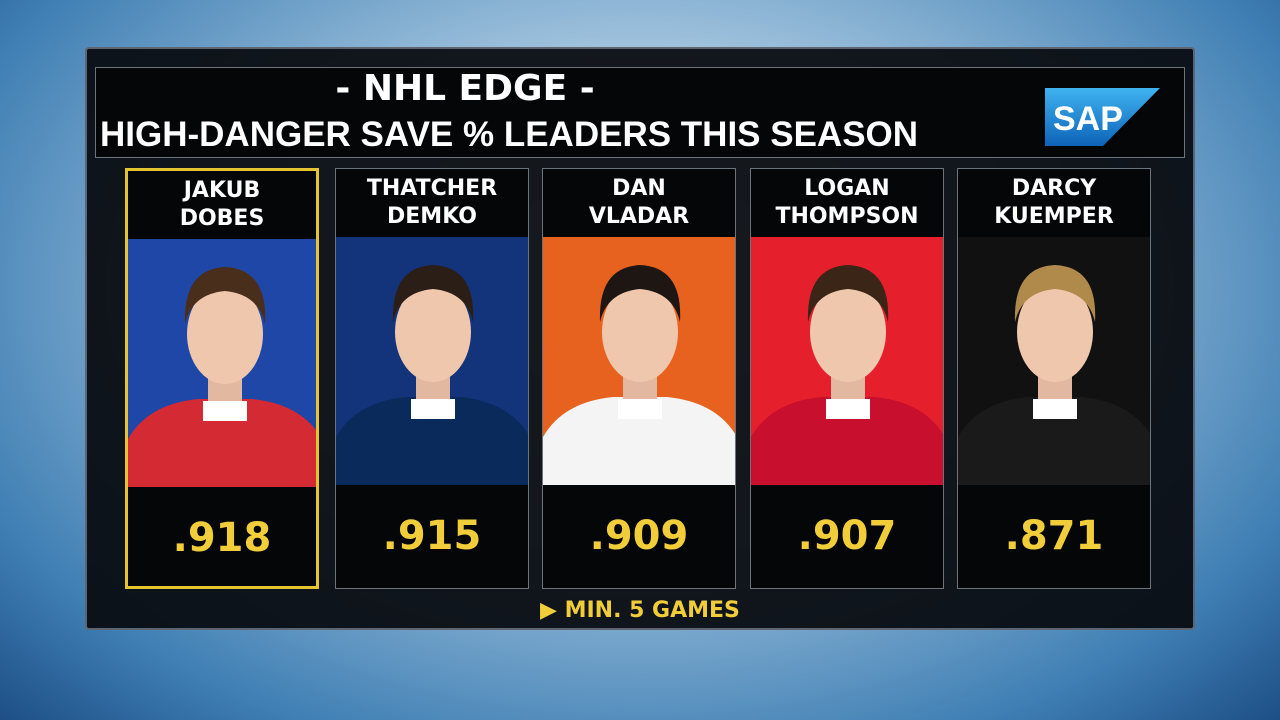  Describe the element at coordinates (1054, 203) in the screenshot. I see `player-name: DARCY KUEMPER` at that location.